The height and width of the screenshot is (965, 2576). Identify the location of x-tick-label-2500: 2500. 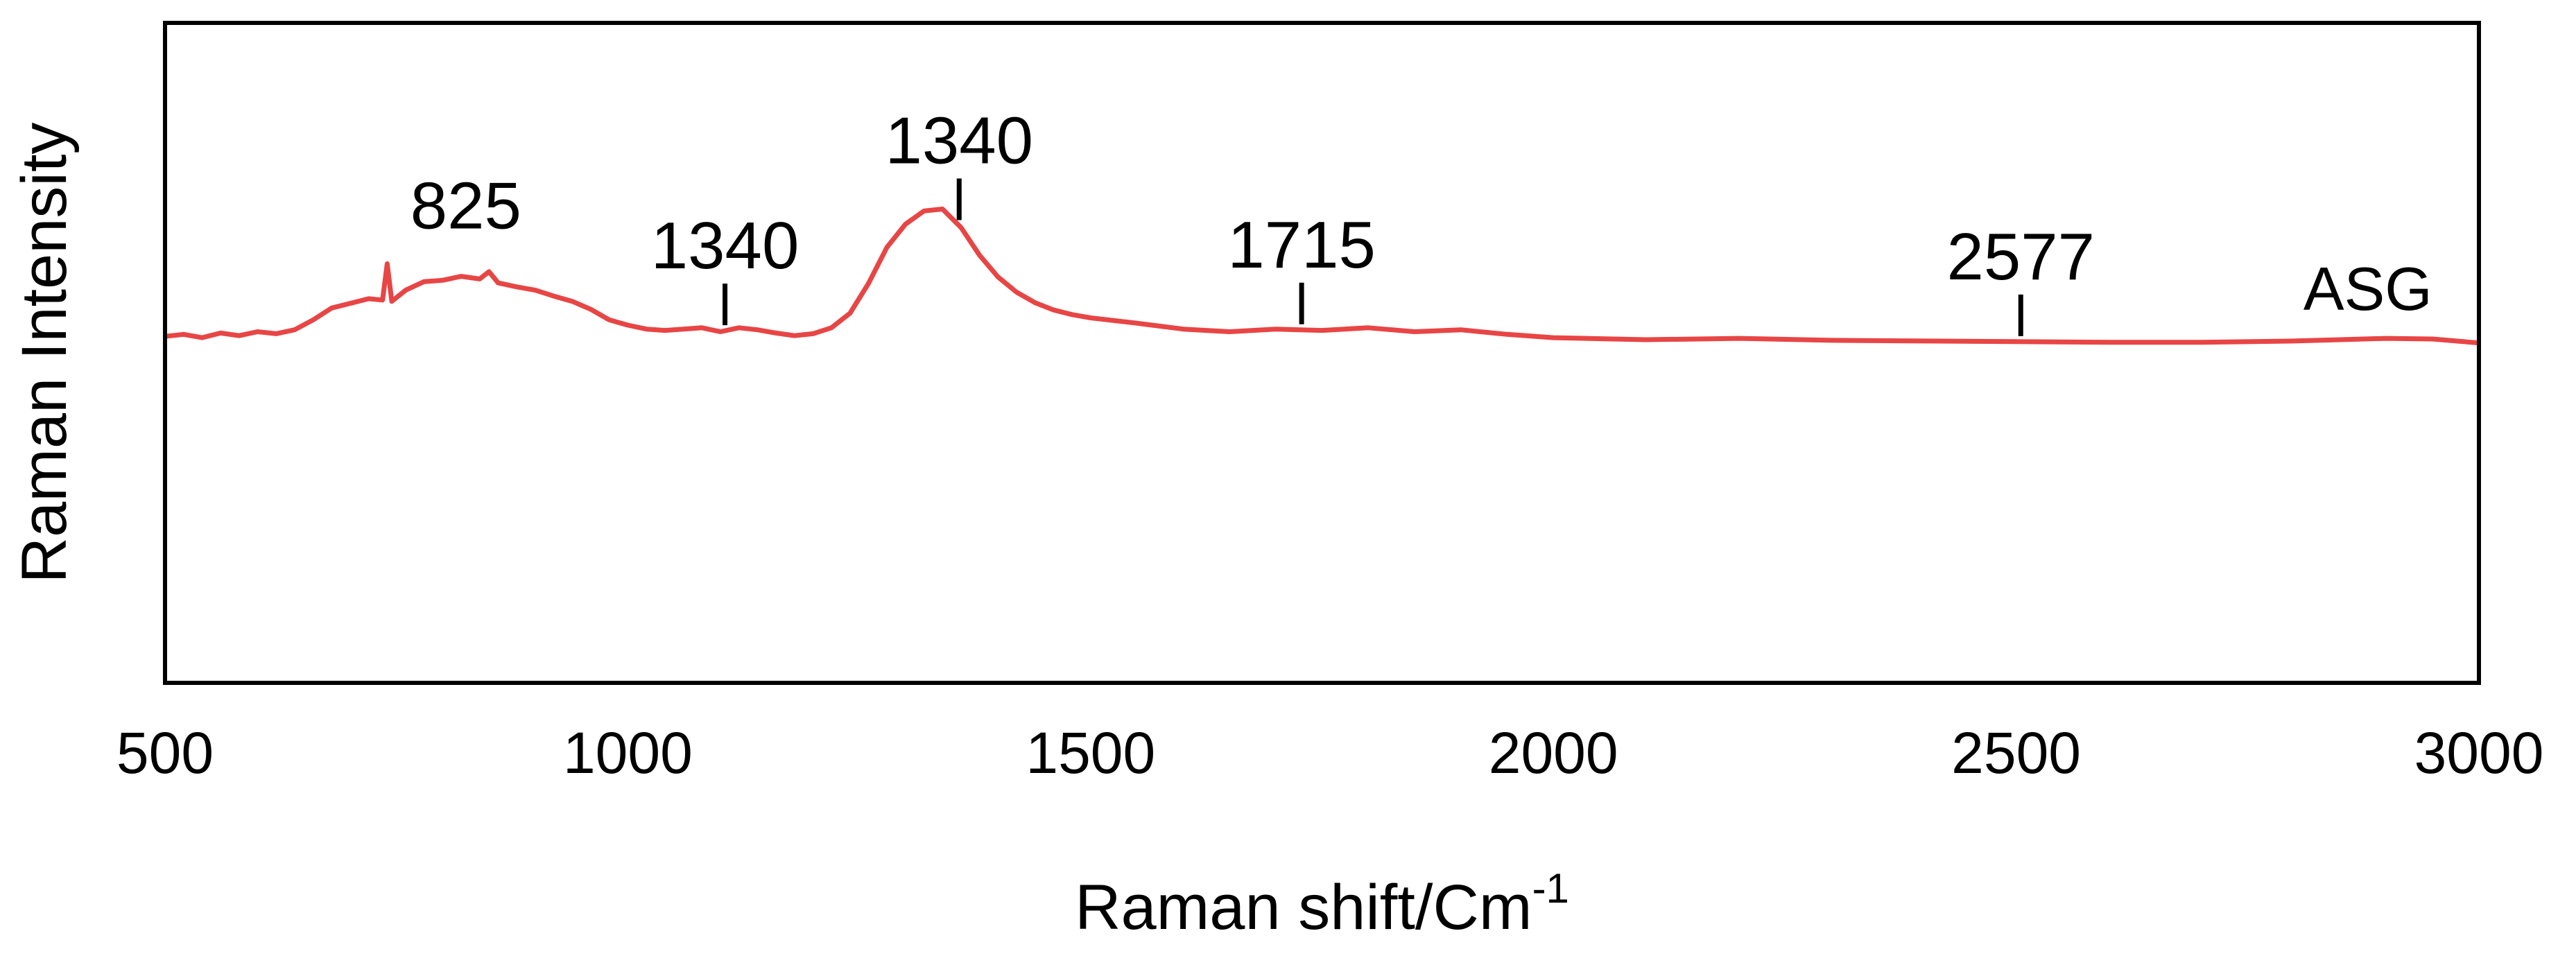
(2016, 753).